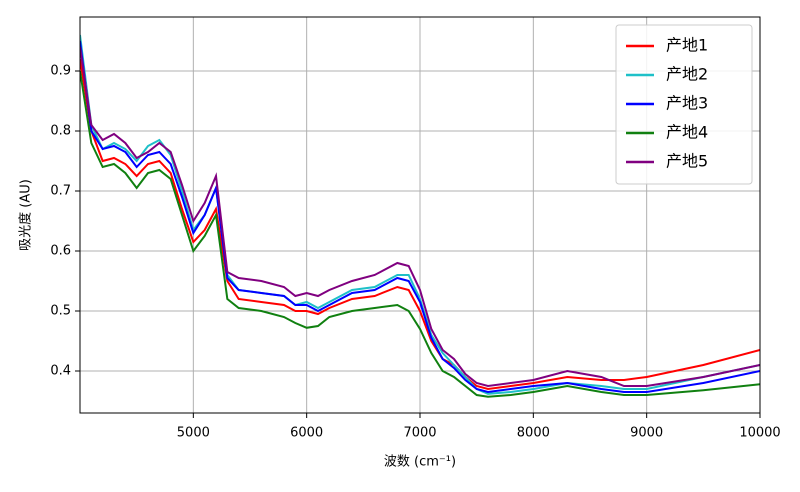 Image resolution: width=800 pixels, height=492 pixels. What do you see at coordinates (420, 462) in the screenshot?
I see `x-axis-label: 波数 (cm⁻¹)` at bounding box center [420, 462].